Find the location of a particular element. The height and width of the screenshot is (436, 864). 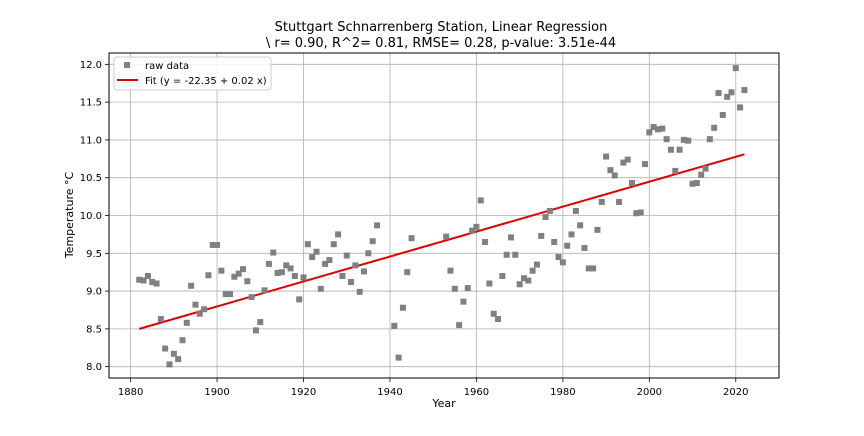

x-axis-ticks: 1880 1900 1920 1940 1960 1980 2000 2020 is located at coordinates (433, 388).